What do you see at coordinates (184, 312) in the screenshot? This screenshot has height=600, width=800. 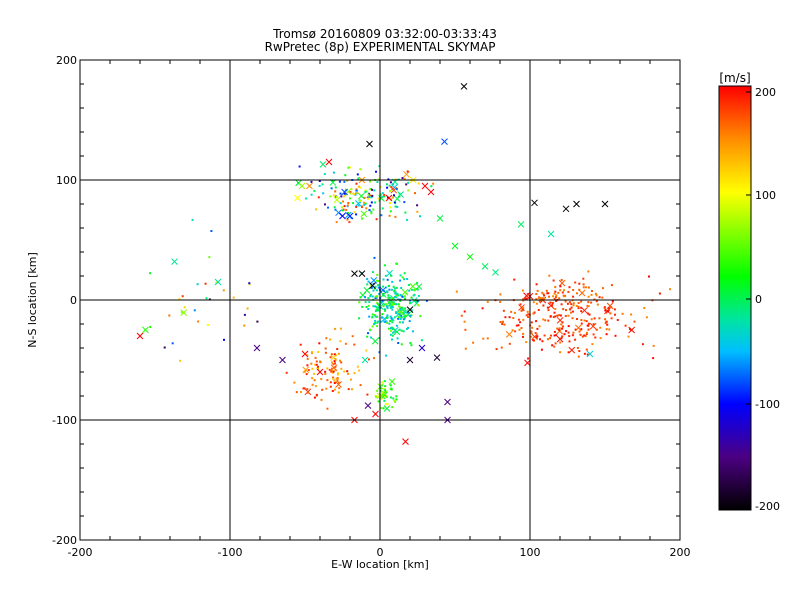 I see `cross-marker-west` at bounding box center [184, 312].